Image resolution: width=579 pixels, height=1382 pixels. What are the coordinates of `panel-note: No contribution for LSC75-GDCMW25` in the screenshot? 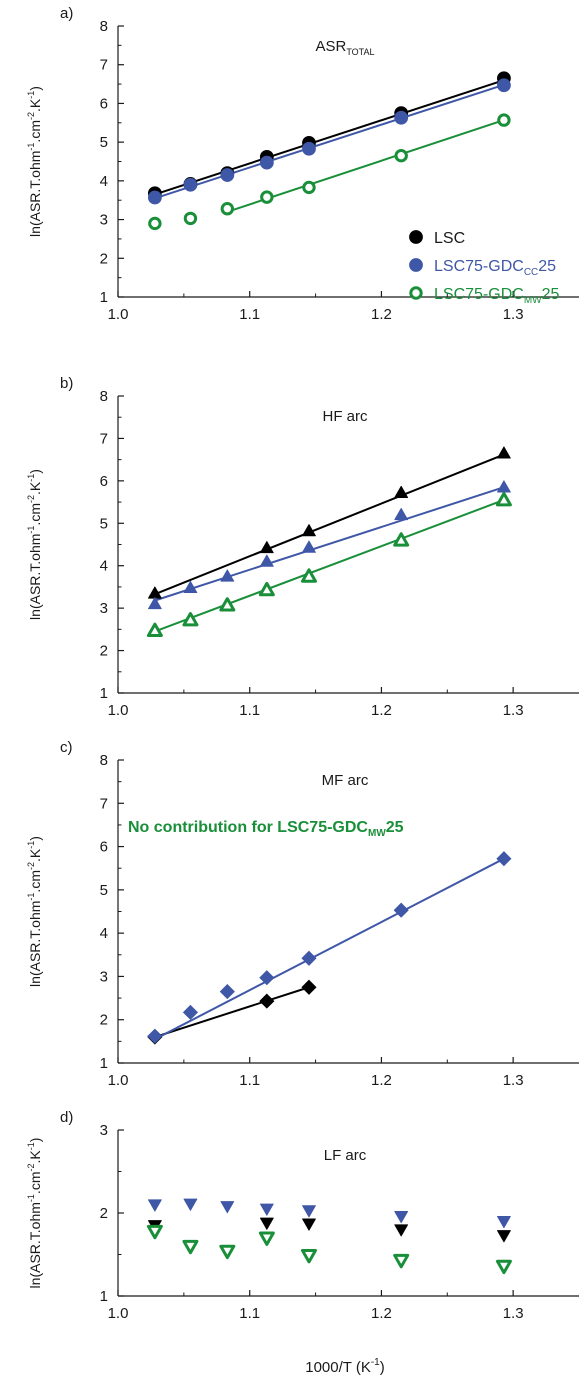 It's located at (266, 829).